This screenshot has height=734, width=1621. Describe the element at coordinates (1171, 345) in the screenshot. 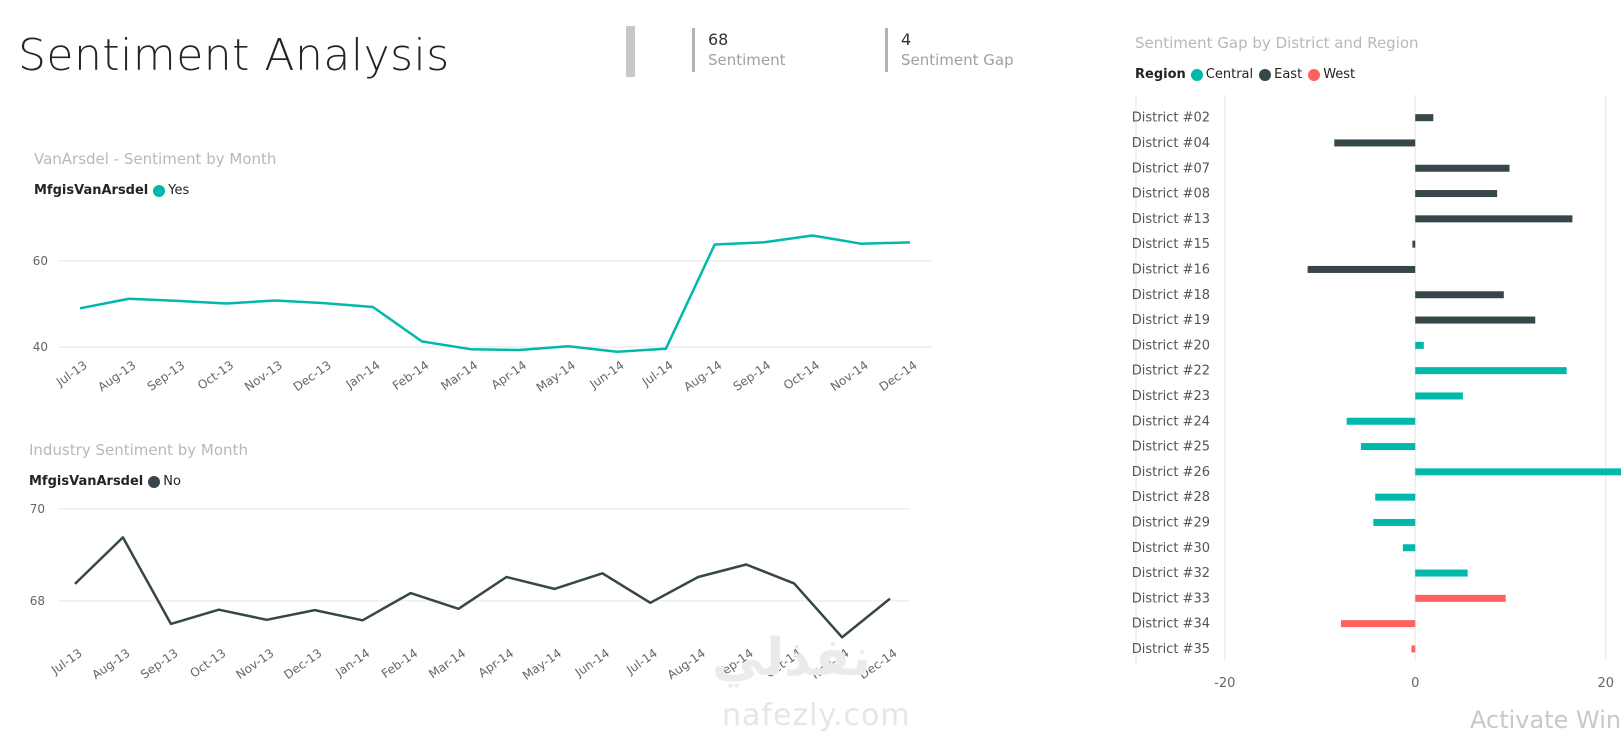

I see `gap-category-label: District #20` at that location.